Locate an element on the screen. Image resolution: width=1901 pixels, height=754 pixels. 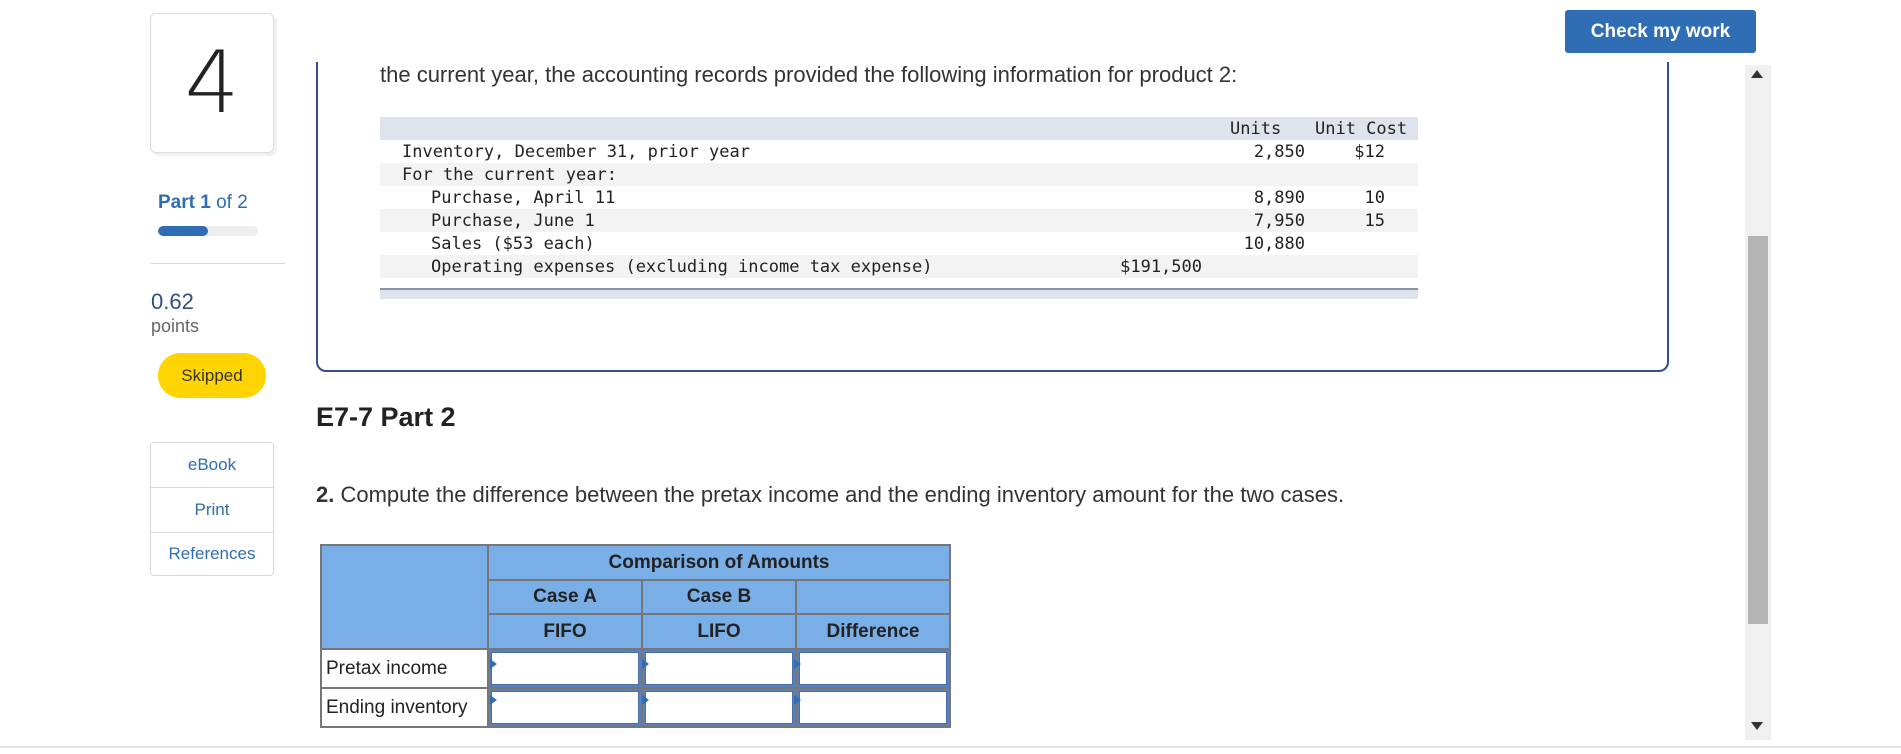
row-units: 2,850 is located at coordinates (1279, 152).